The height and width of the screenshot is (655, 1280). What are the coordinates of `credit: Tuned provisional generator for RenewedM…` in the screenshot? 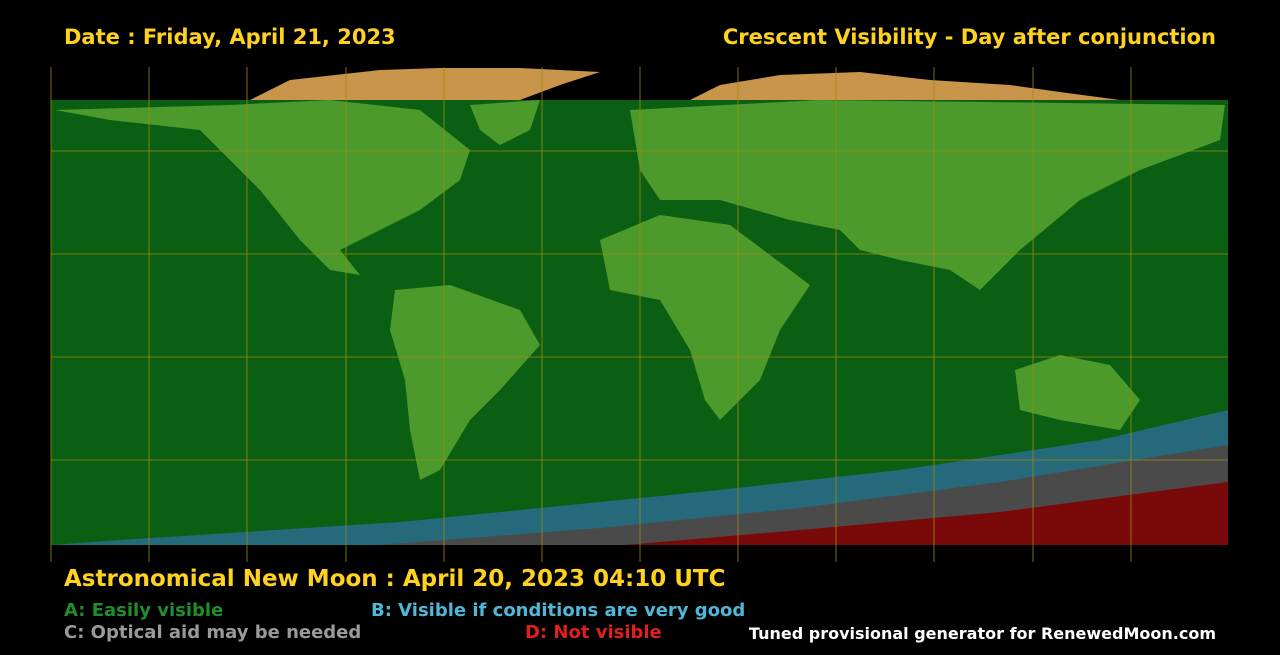 It's located at (982, 633).